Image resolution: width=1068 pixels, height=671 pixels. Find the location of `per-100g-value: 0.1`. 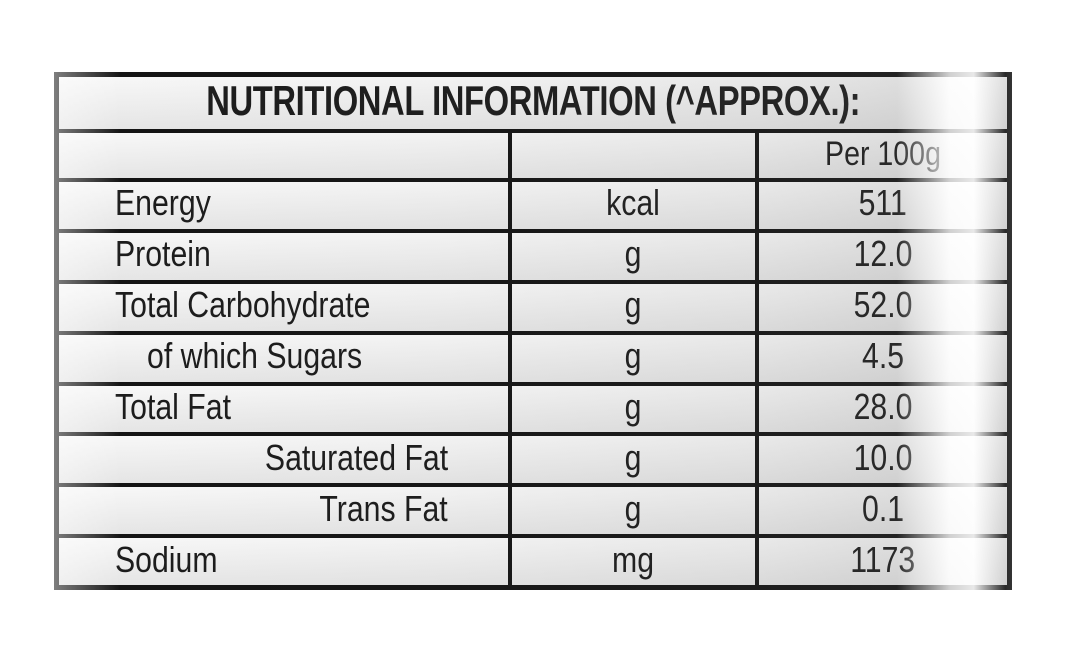

per-100g-value: 0.1 is located at coordinates (883, 508).